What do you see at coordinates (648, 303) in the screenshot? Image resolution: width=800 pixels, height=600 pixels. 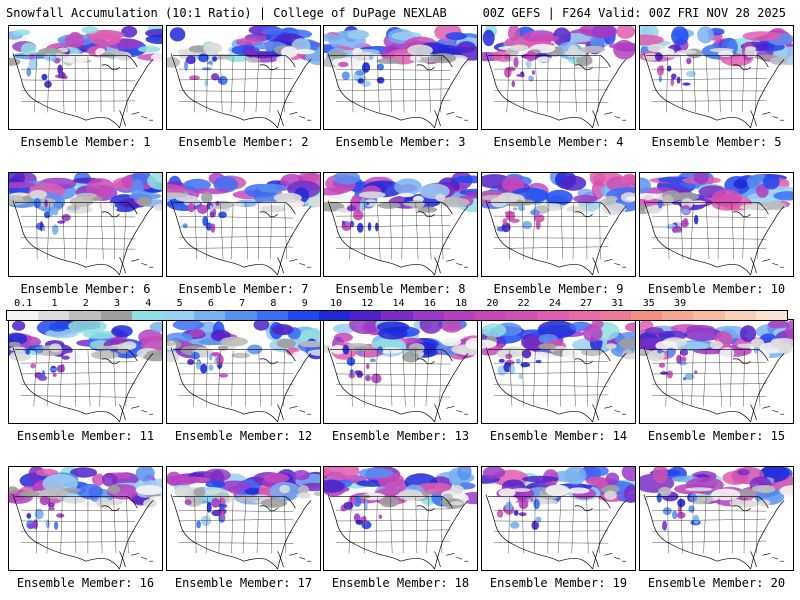 I see `color-legend-tick: 35` at bounding box center [648, 303].